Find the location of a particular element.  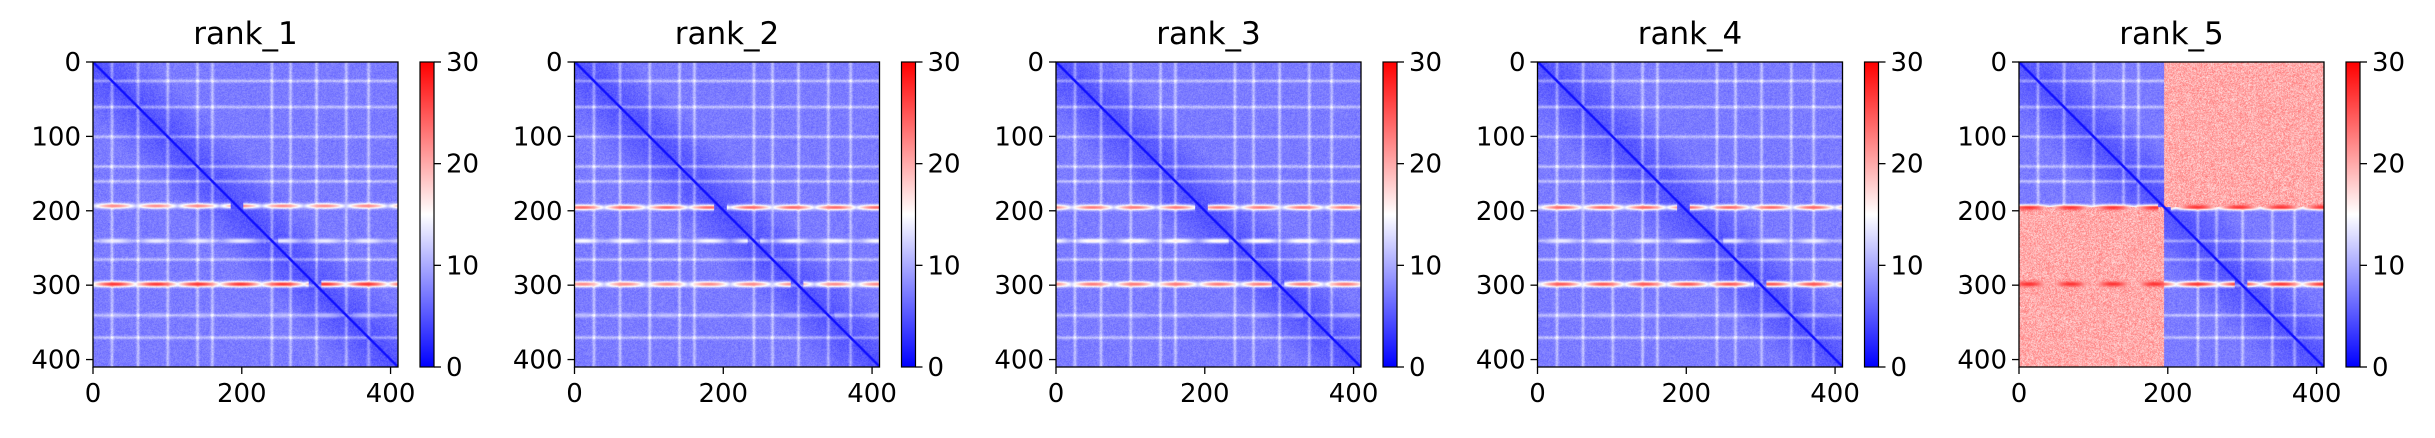

panel-title: rank_1 is located at coordinates (245, 34).